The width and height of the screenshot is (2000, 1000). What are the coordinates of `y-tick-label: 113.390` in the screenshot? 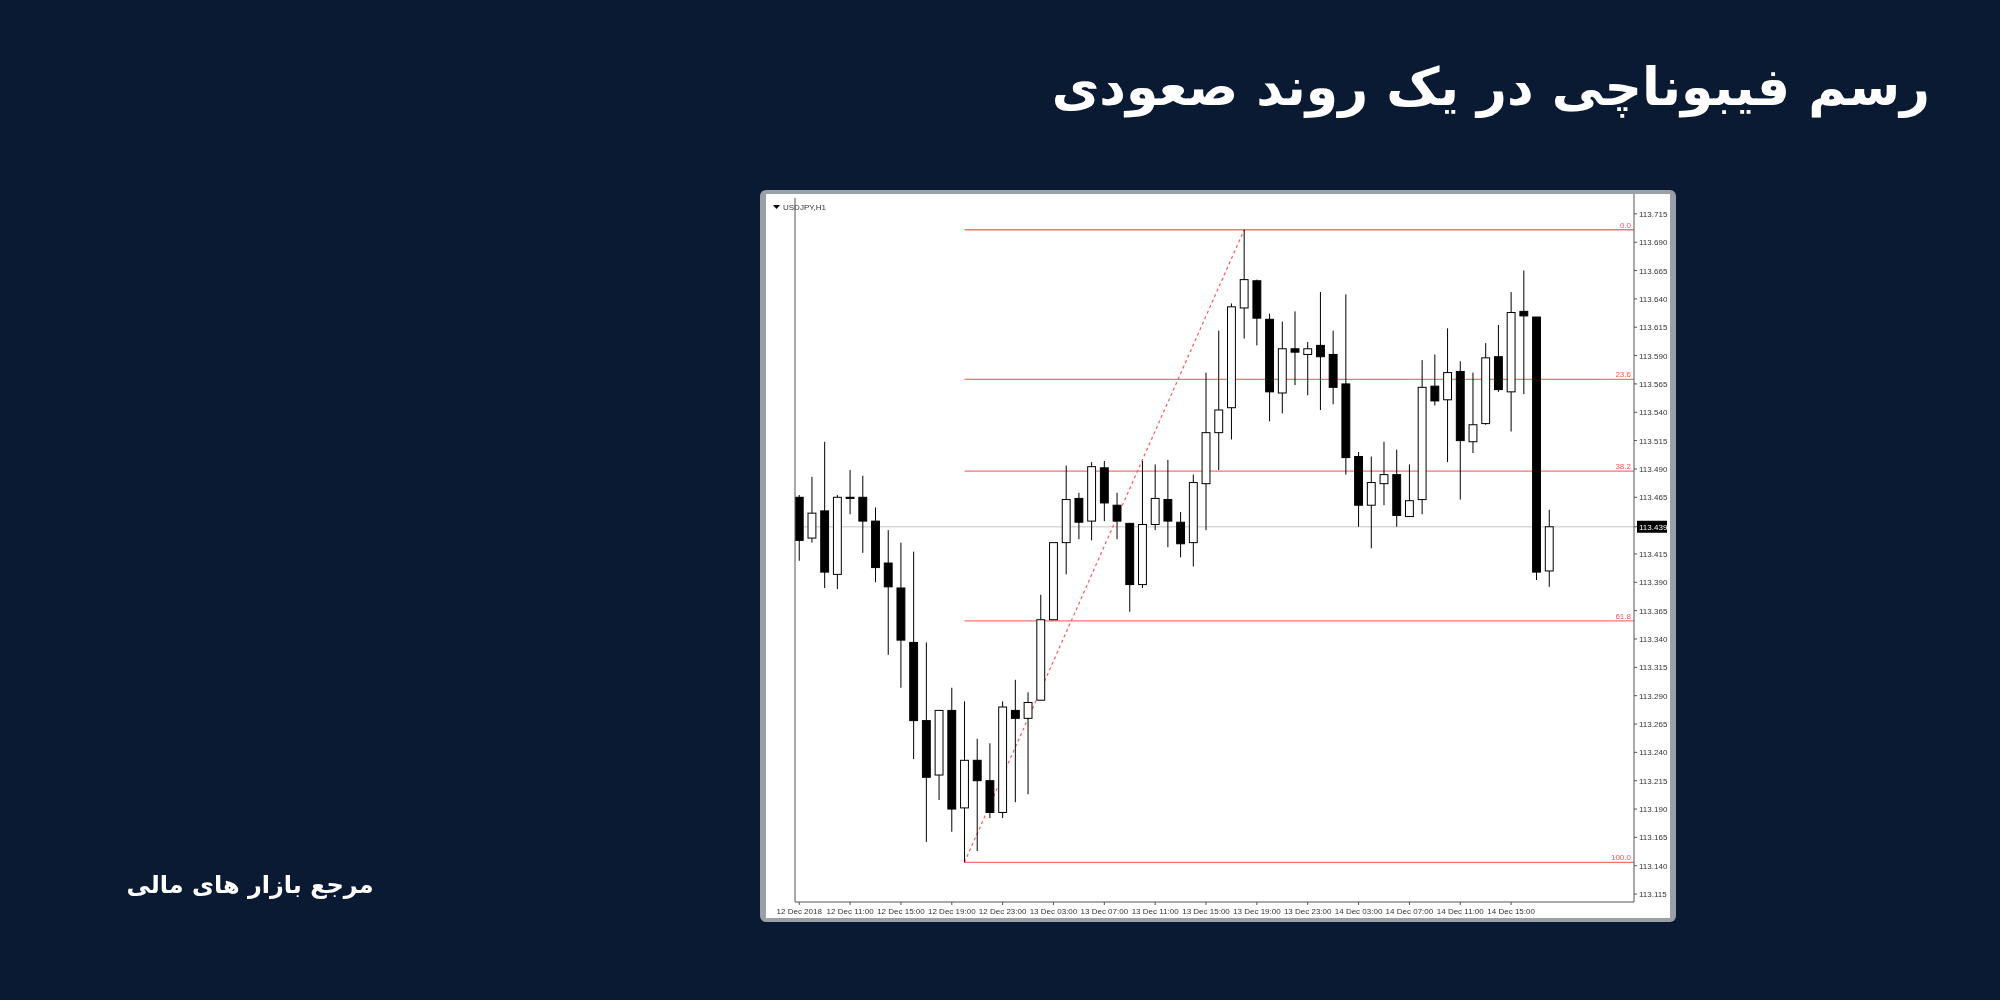 It's located at (1653, 583).